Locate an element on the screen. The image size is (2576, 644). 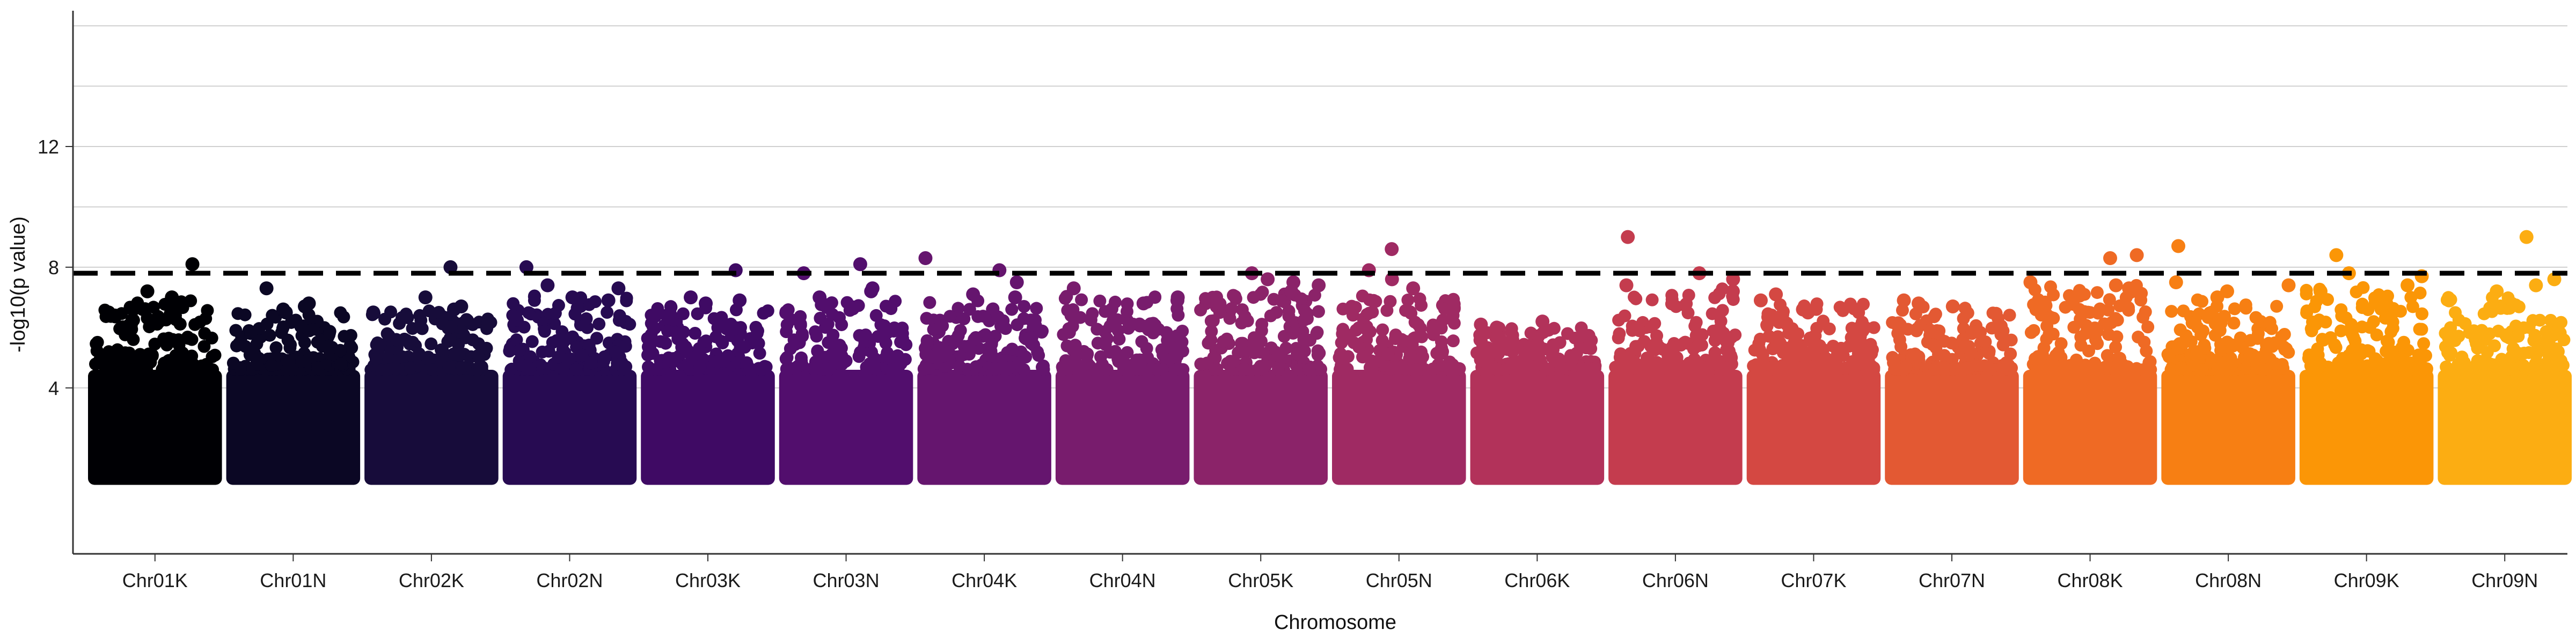
x-tick-label: Chr04K is located at coordinates (984, 580).